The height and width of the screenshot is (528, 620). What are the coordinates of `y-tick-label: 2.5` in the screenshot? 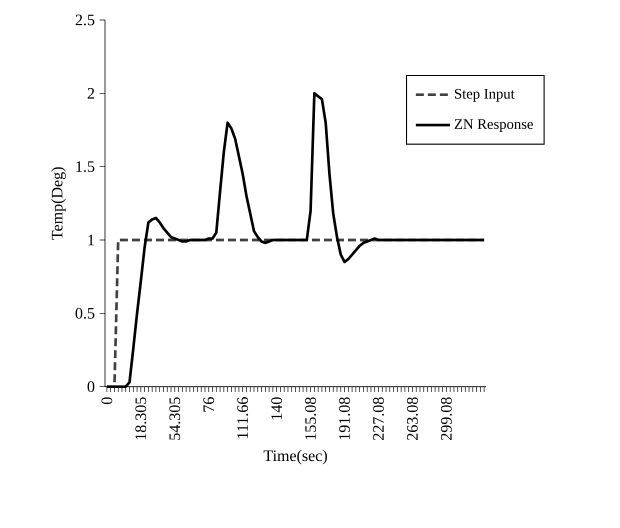 It's located at (85, 20).